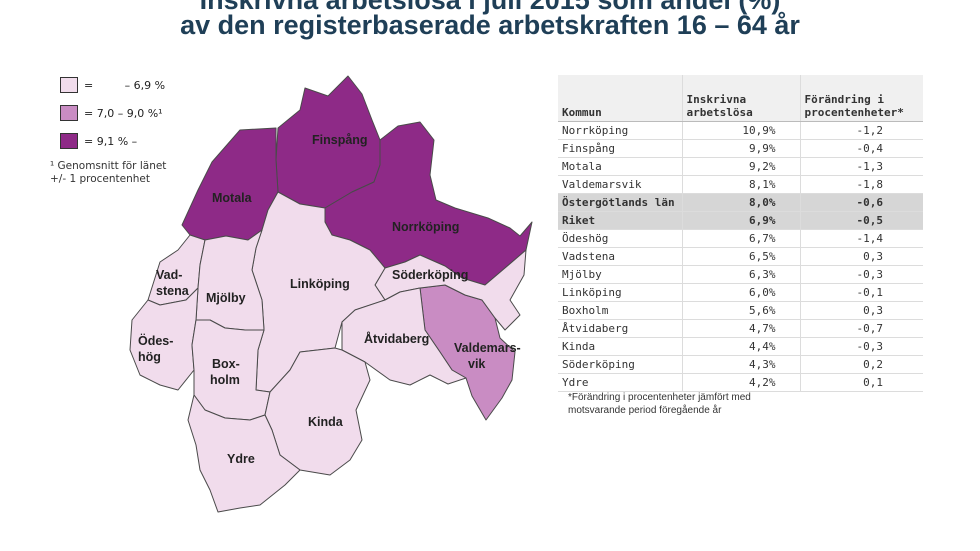 The image size is (980, 551). I want to click on table-row: Linköping 6,0% -0,1, so click(740, 292).